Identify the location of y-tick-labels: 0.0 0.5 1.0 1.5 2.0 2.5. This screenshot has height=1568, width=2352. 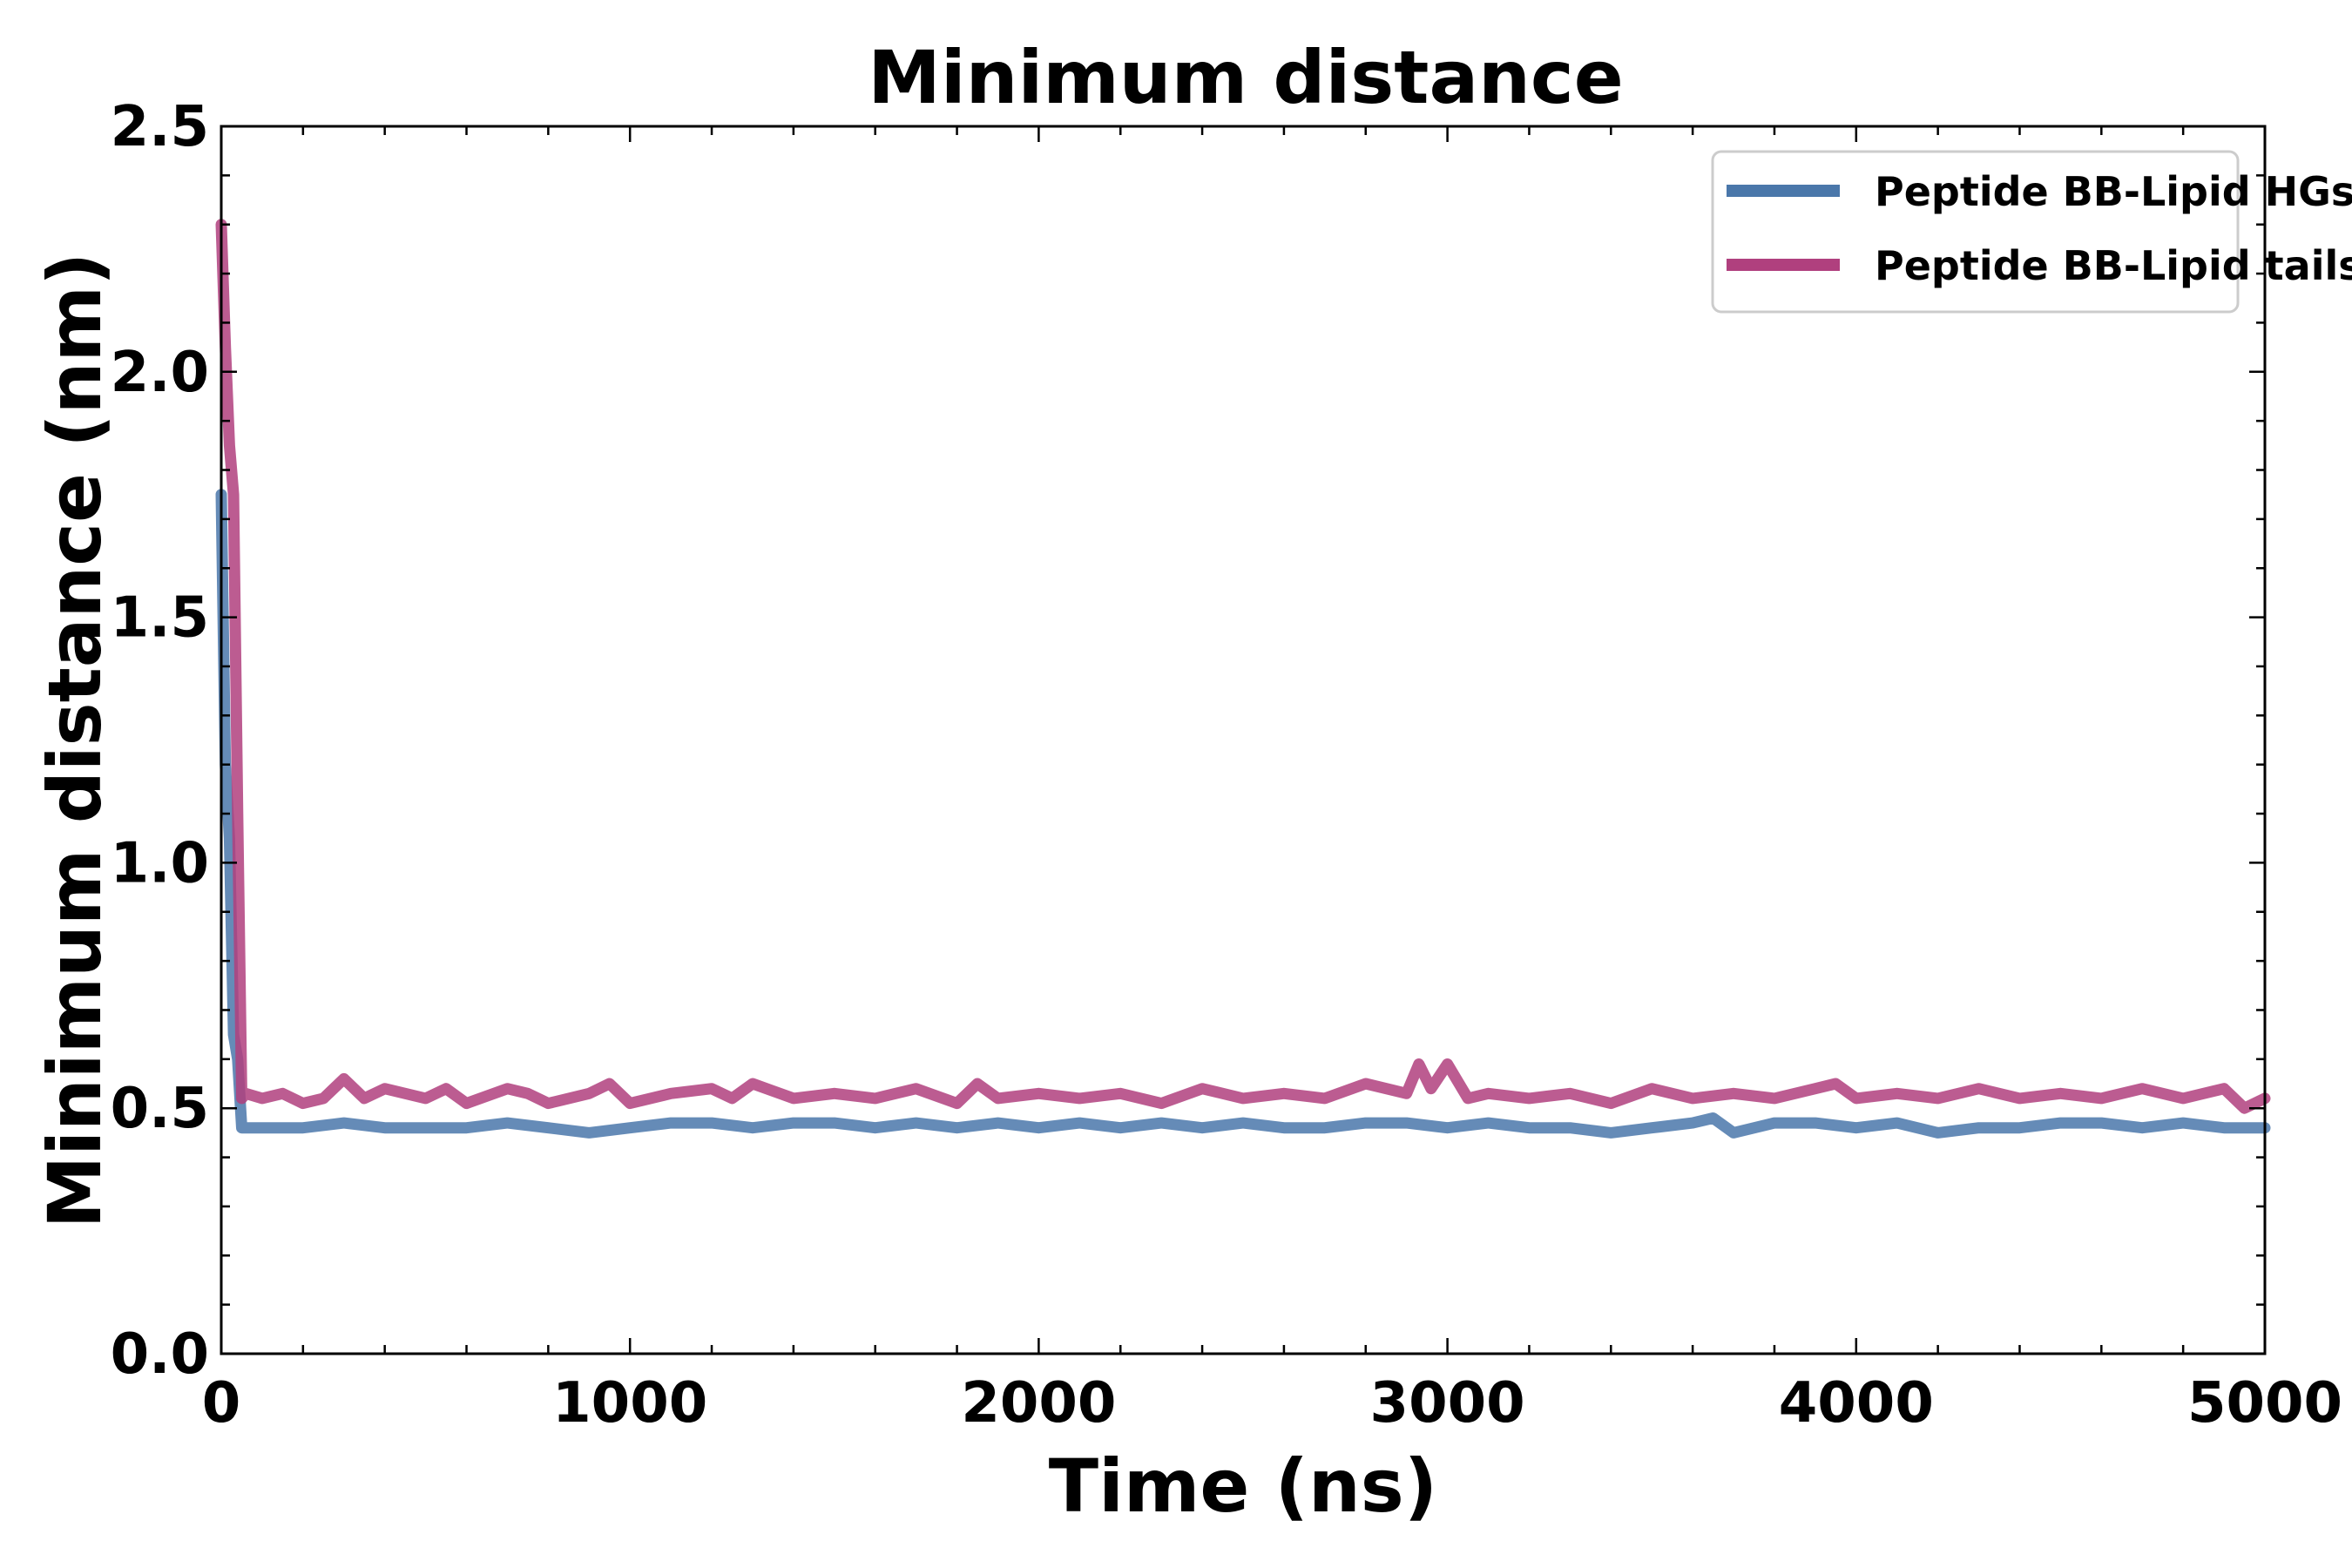
(160, 741).